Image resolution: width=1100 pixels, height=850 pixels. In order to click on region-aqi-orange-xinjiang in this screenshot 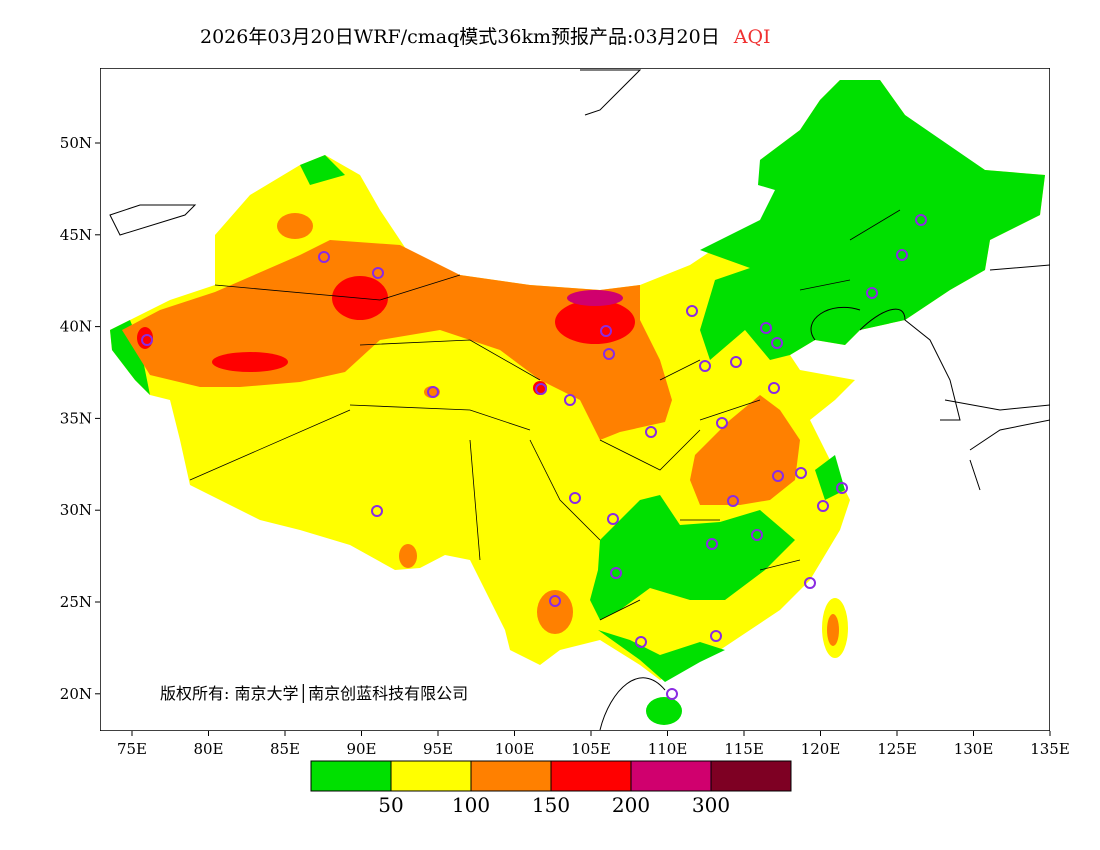, I will do `click(295, 226)`.